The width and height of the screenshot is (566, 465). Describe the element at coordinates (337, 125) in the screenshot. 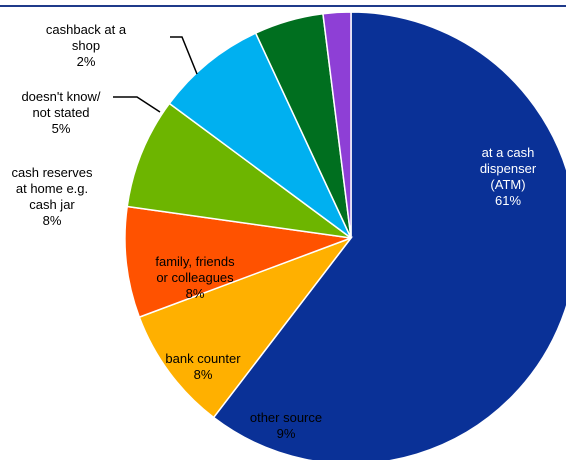

I see `pie-slice-cashback` at that location.